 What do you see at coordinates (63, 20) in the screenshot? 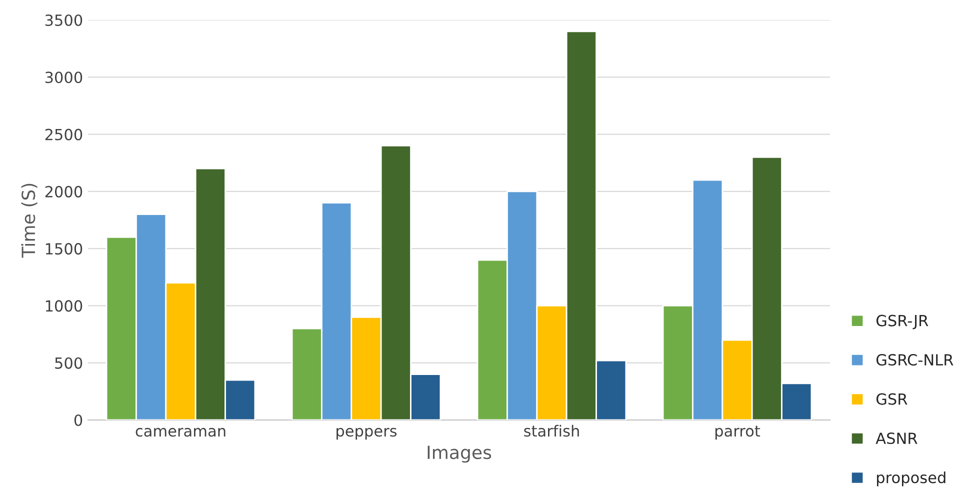
I see `y-tick-label: 3500` at bounding box center [63, 20].